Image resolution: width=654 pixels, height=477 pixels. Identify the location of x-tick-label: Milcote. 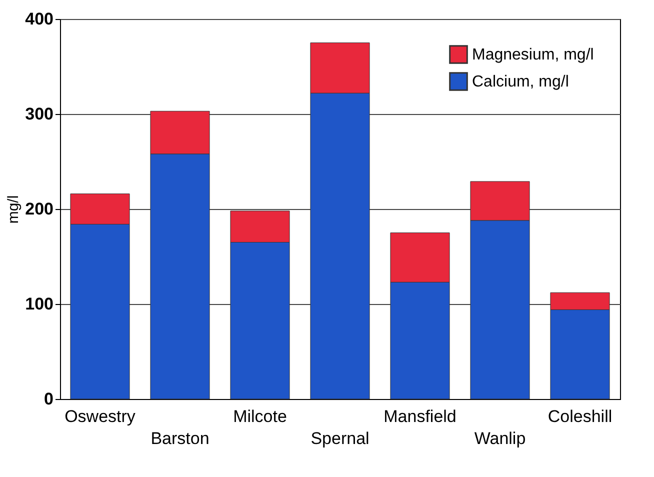
(260, 416).